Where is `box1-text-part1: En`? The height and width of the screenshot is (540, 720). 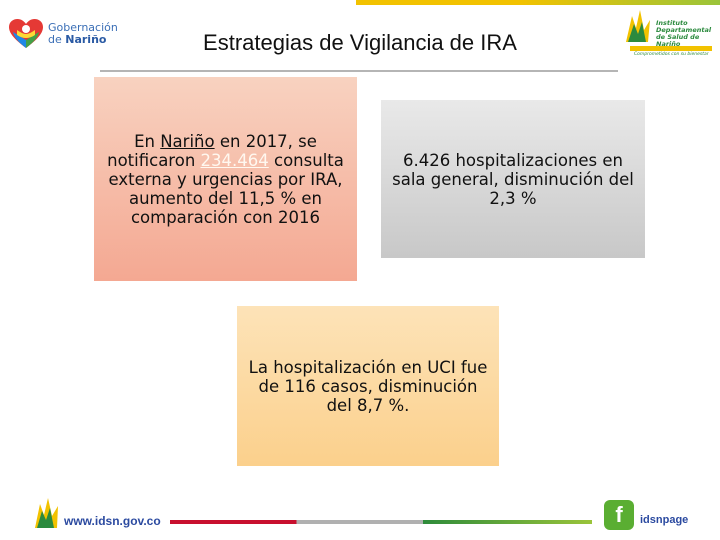
box1-text-part1: En is located at coordinates (147, 141).